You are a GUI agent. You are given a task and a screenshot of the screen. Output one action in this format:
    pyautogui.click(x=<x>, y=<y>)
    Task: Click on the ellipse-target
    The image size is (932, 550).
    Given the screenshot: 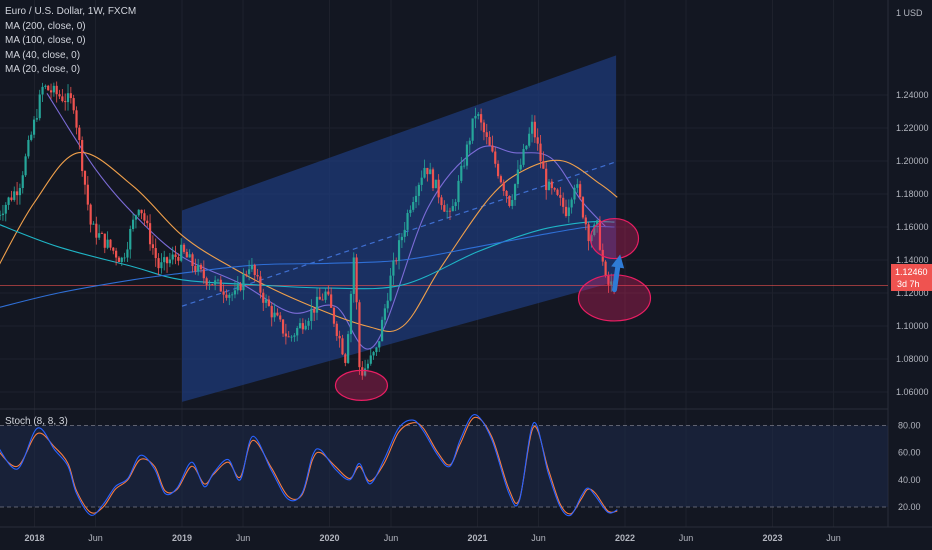 What is the action you would take?
    pyautogui.click(x=614, y=238)
    